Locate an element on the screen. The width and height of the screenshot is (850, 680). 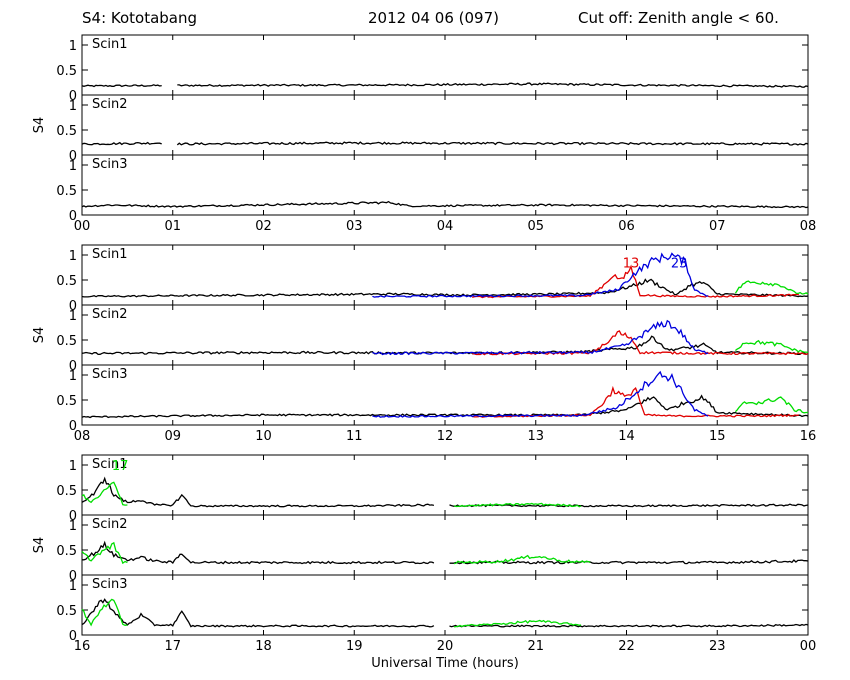
x-tick-label: 14 is located at coordinates (626, 436).